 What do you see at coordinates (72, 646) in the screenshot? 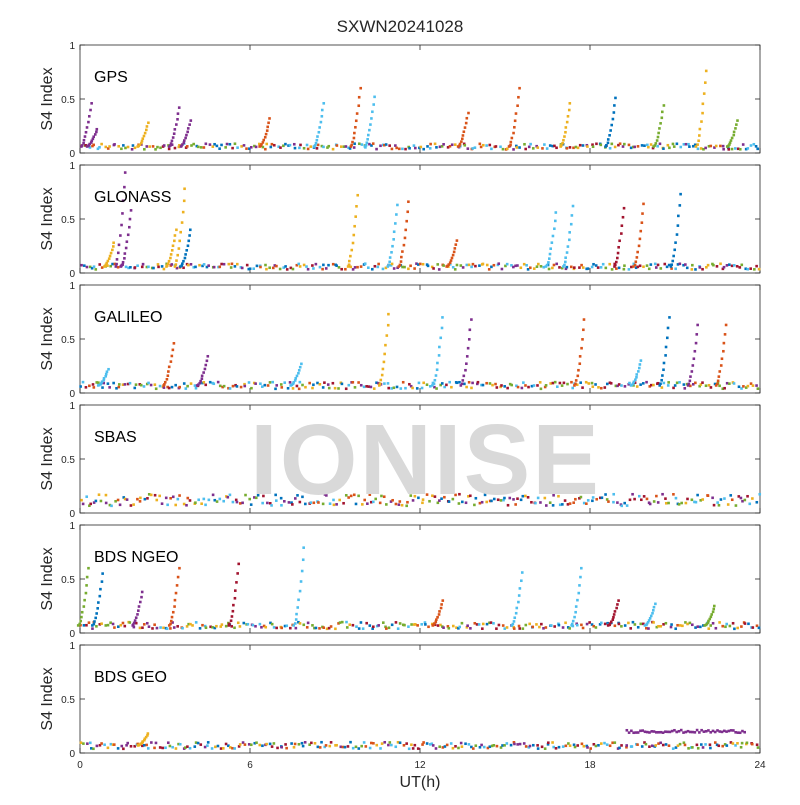
I see `y-tick-label: 1` at bounding box center [72, 646].